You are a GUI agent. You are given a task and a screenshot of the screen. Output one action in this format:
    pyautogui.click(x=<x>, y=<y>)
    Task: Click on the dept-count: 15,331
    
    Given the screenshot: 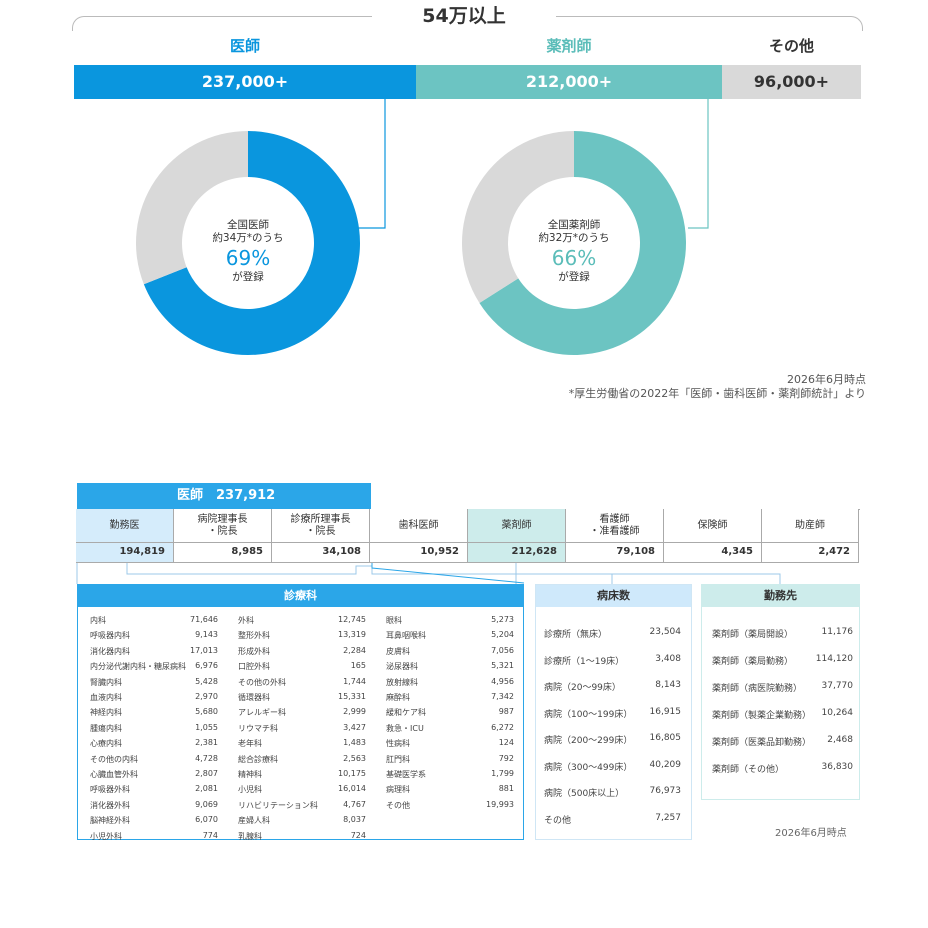 What is the action you would take?
    pyautogui.click(x=352, y=696)
    